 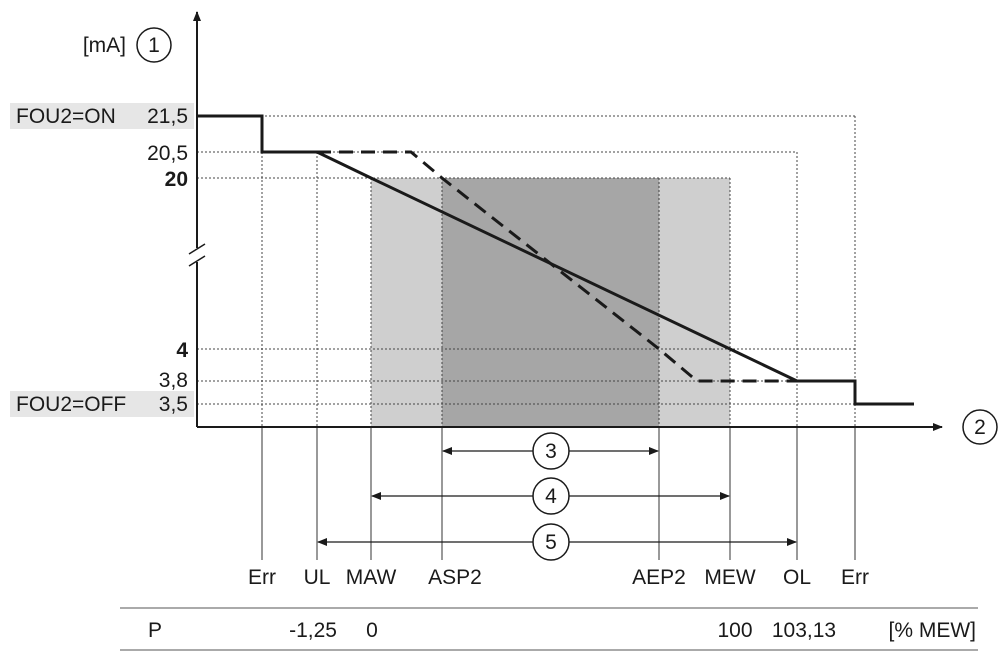 I want to click on axis-break-gap, so click(x=197, y=255).